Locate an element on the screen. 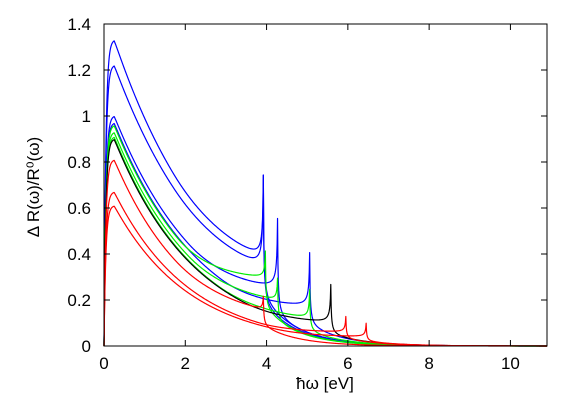 The width and height of the screenshot is (581, 407). y-tick-label: 1 is located at coordinates (86, 116).